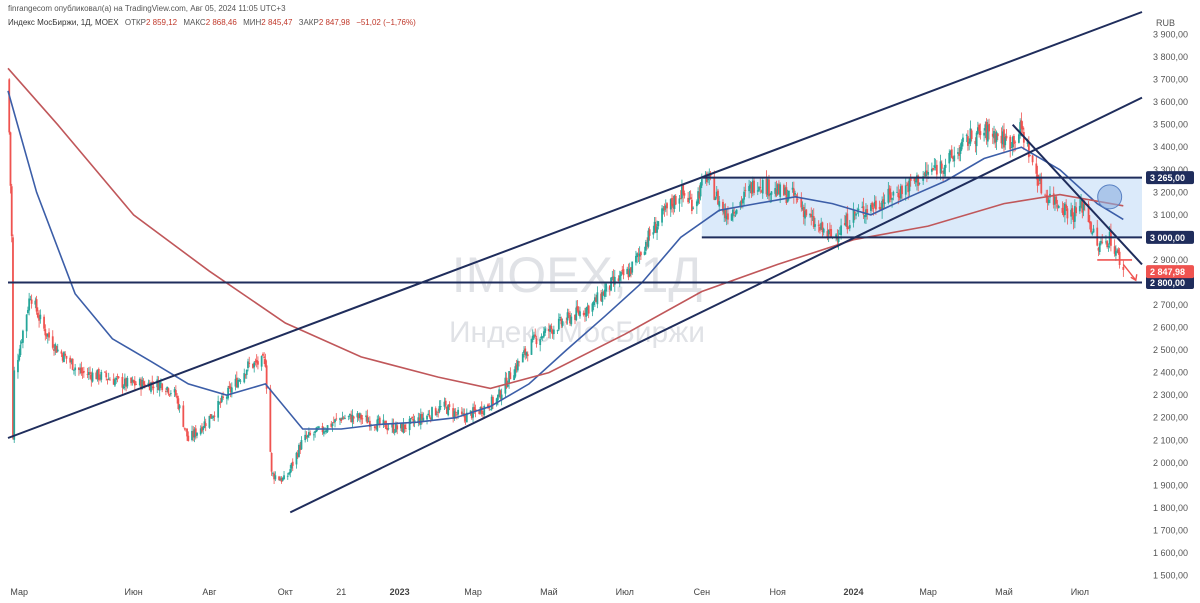 Image resolution: width=1200 pixels, height=603 pixels. What do you see at coordinates (194, 22) in the screenshot?
I see `high-label: МАКС` at bounding box center [194, 22].